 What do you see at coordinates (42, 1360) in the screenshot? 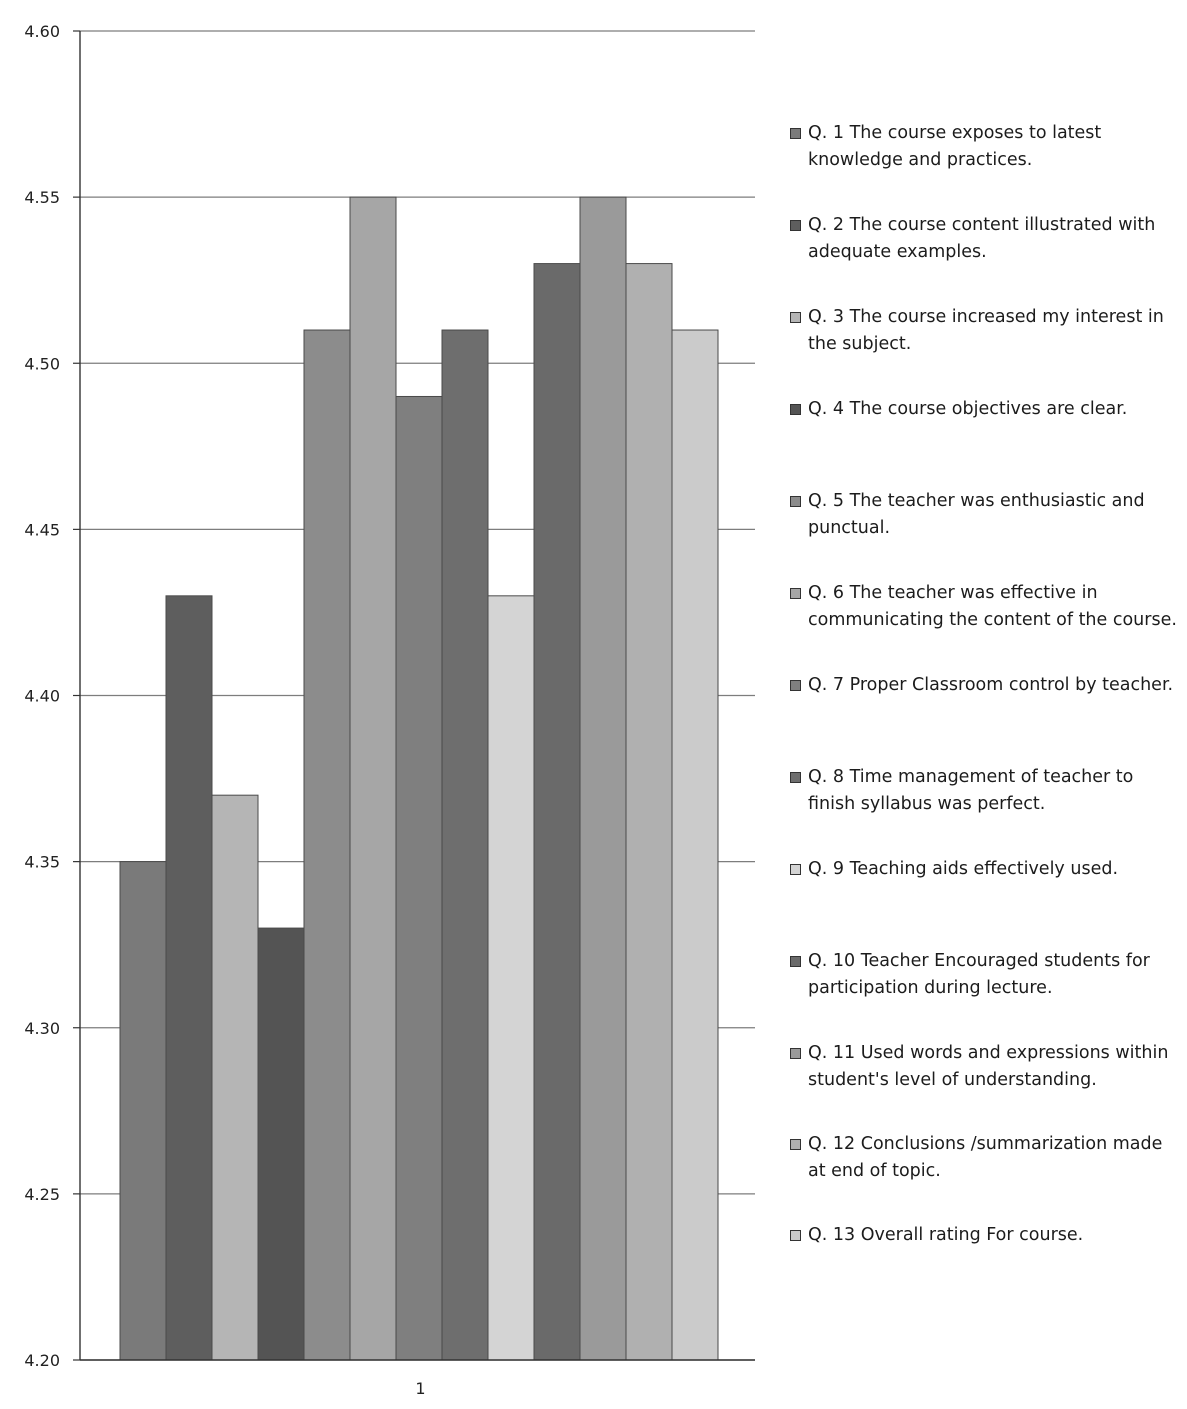
I see `y-tick-label: 4.20` at bounding box center [42, 1360].